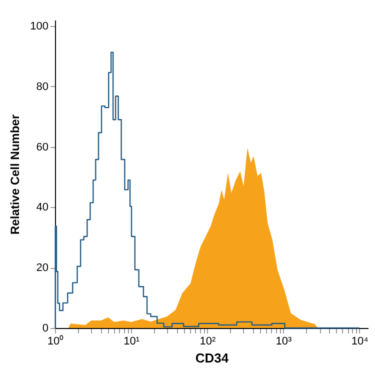 The height and width of the screenshot is (375, 375). What do you see at coordinates (212, 358) in the screenshot?
I see `x-axis-title: CD34` at bounding box center [212, 358].